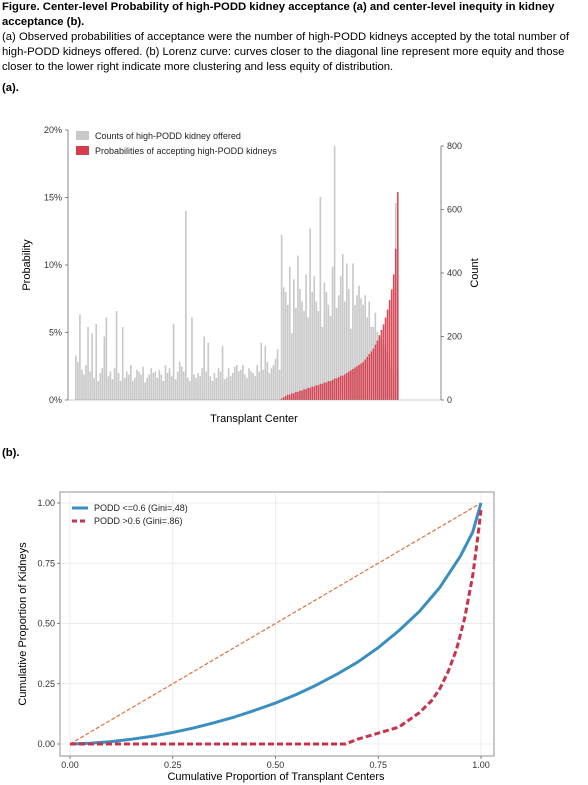 The width and height of the screenshot is (588, 785). I want to click on legend-label-counts: Counts of high-PODD kidney offered, so click(168, 136).